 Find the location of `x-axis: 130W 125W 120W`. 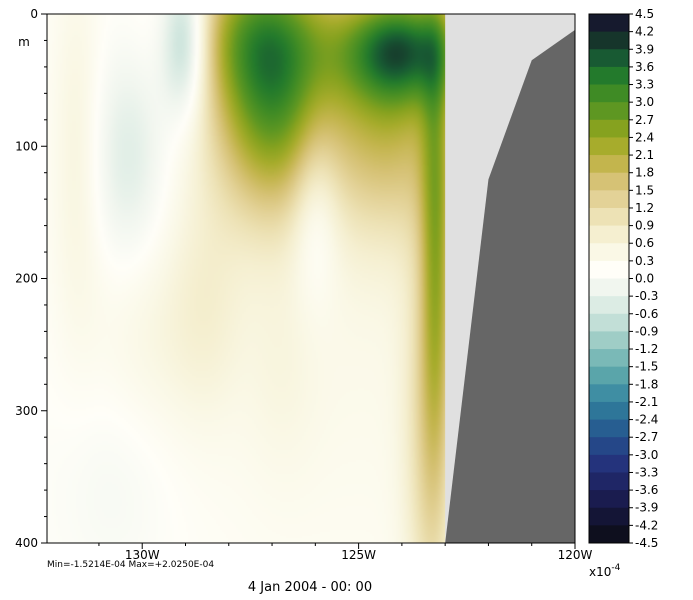

x-axis: 130W 125W 120W is located at coordinates (345, 552).